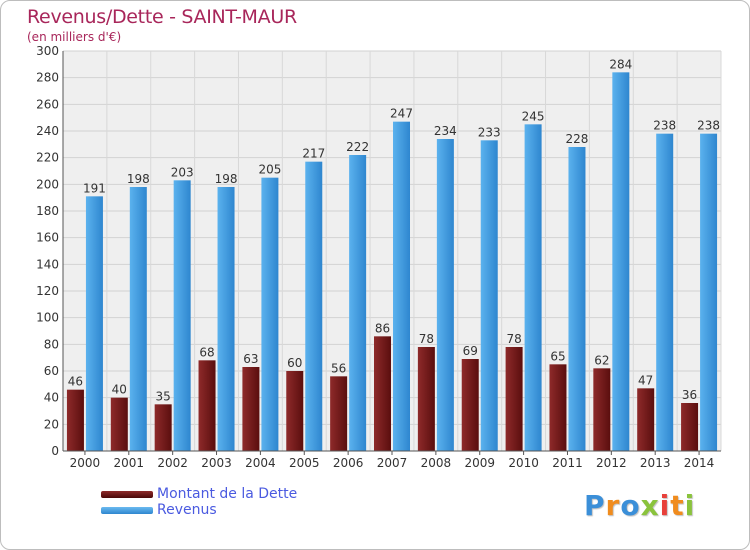 The width and height of the screenshot is (750, 550). What do you see at coordinates (226, 319) in the screenshot?
I see `bar-revenus-2003` at bounding box center [226, 319].